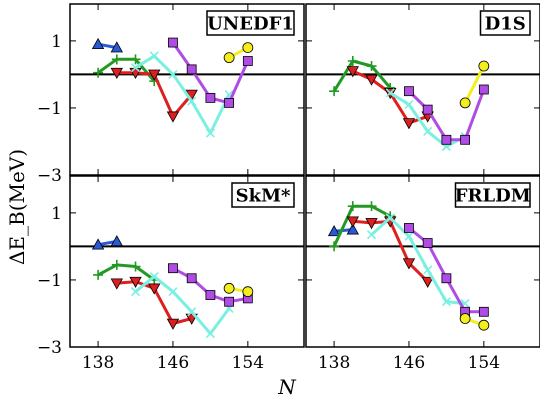 Image resolution: width=540 pixels, height=400 pixels. I want to click on y-tick-label: −1, so click(49, 109).